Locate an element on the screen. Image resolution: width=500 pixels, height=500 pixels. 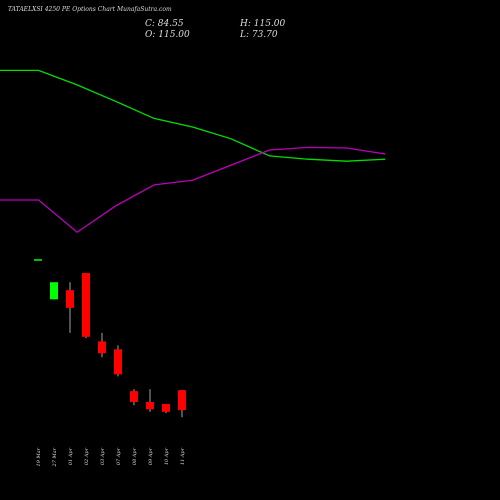
info-close: C: 84.55 is located at coordinates (164, 24).